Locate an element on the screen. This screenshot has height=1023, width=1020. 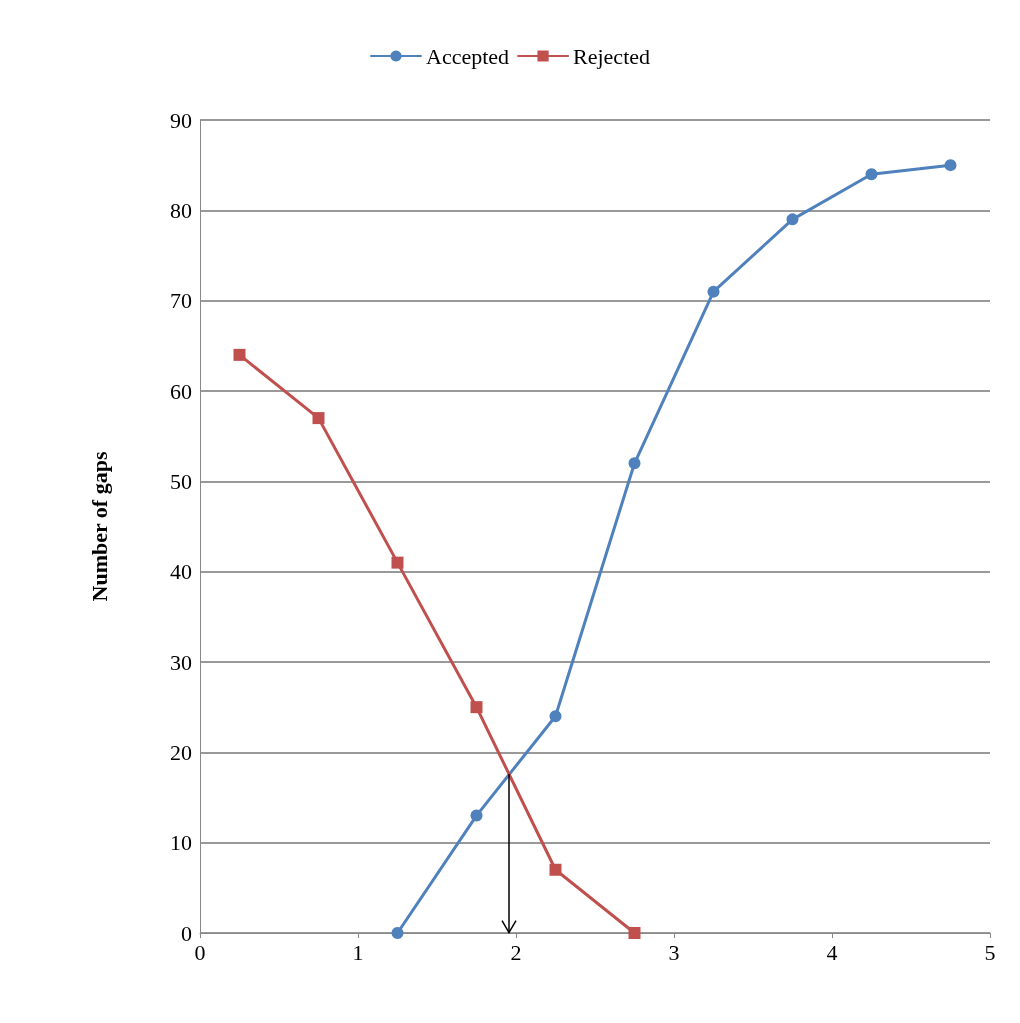
x-tick-label: 2 is located at coordinates (516, 952).